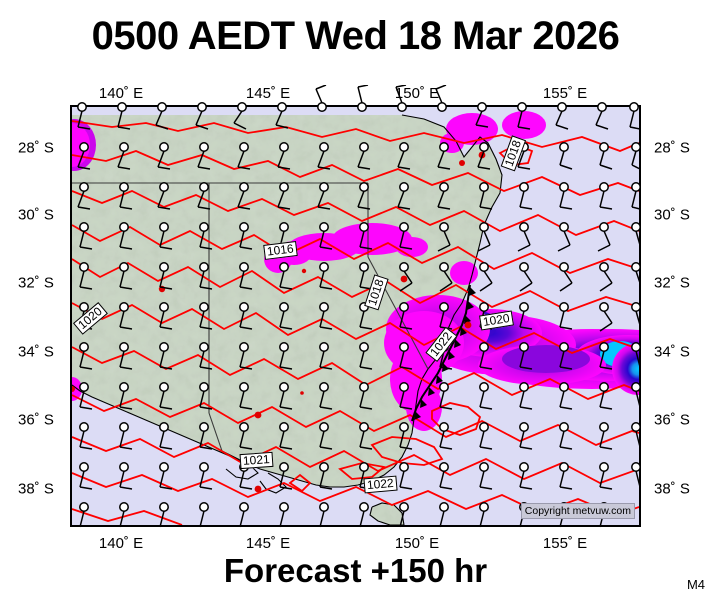 Image resolution: width=711 pixels, height=600 pixels. Describe the element at coordinates (672, 420) in the screenshot. I see `lat-label-right-36: 36˚ S` at that location.